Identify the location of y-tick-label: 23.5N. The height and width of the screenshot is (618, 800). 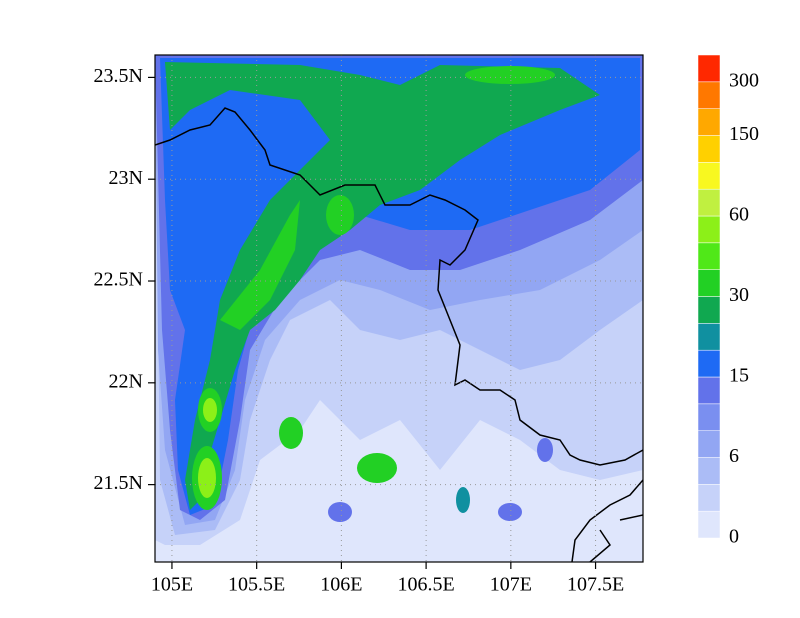
(118, 76).